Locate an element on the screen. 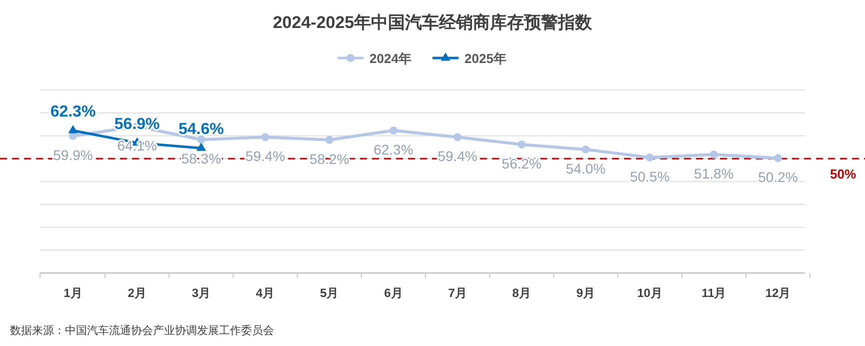 This screenshot has width=865, height=346. x-tick-label: 3月 is located at coordinates (201, 293).